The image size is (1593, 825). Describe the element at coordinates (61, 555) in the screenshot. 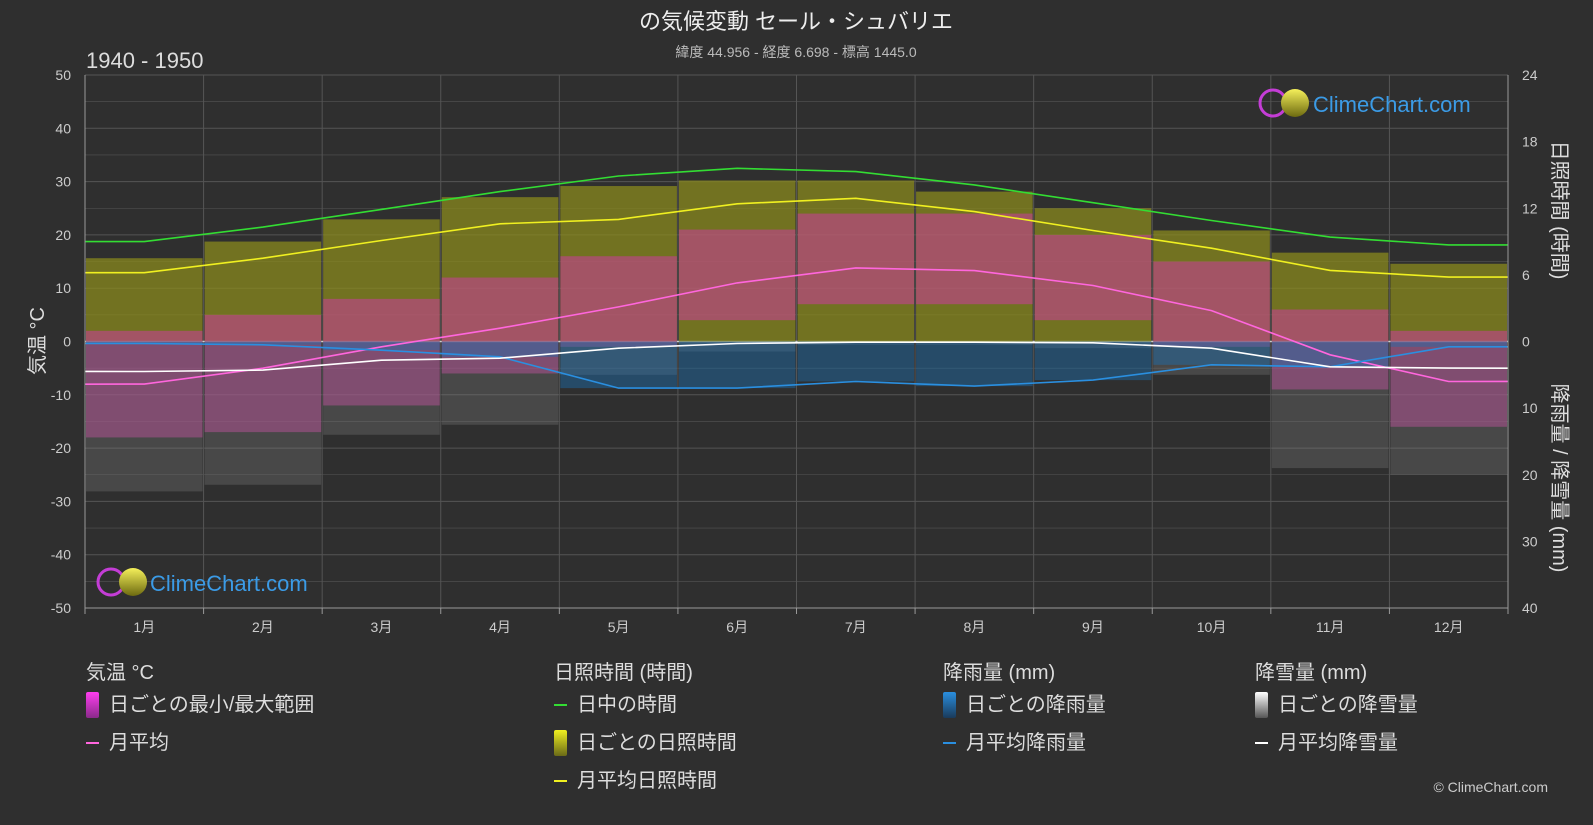

I see `y-left-tick-label: -40` at that location.